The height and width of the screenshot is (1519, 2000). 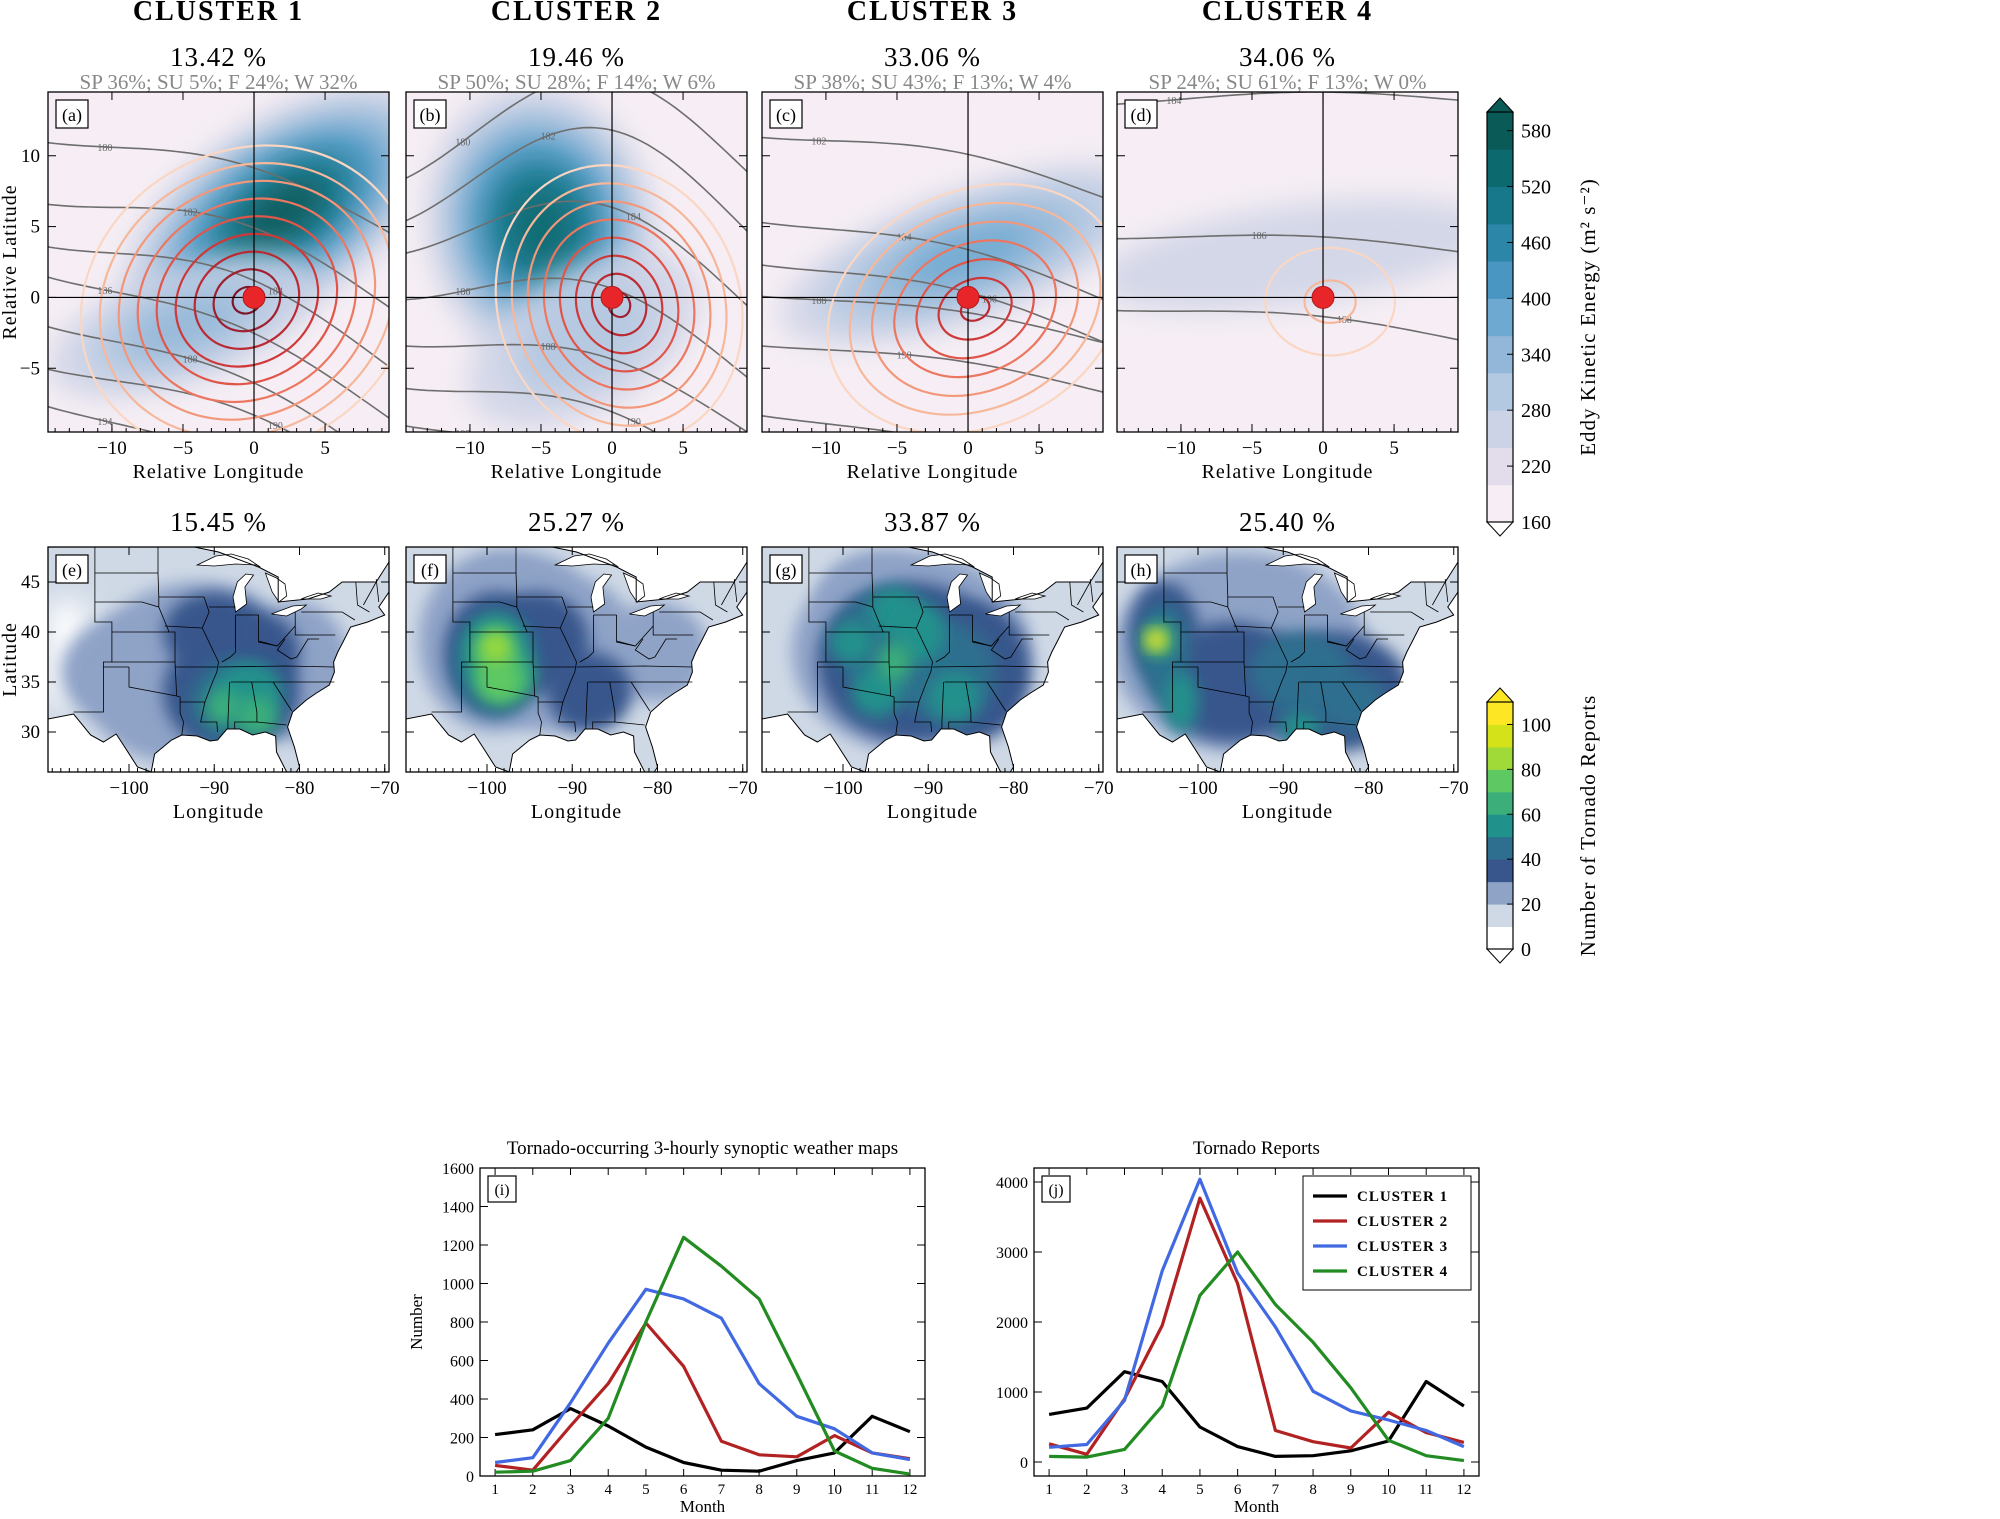 What do you see at coordinates (1024, 1463) in the screenshot?
I see `y-tick-label: 0` at bounding box center [1024, 1463].